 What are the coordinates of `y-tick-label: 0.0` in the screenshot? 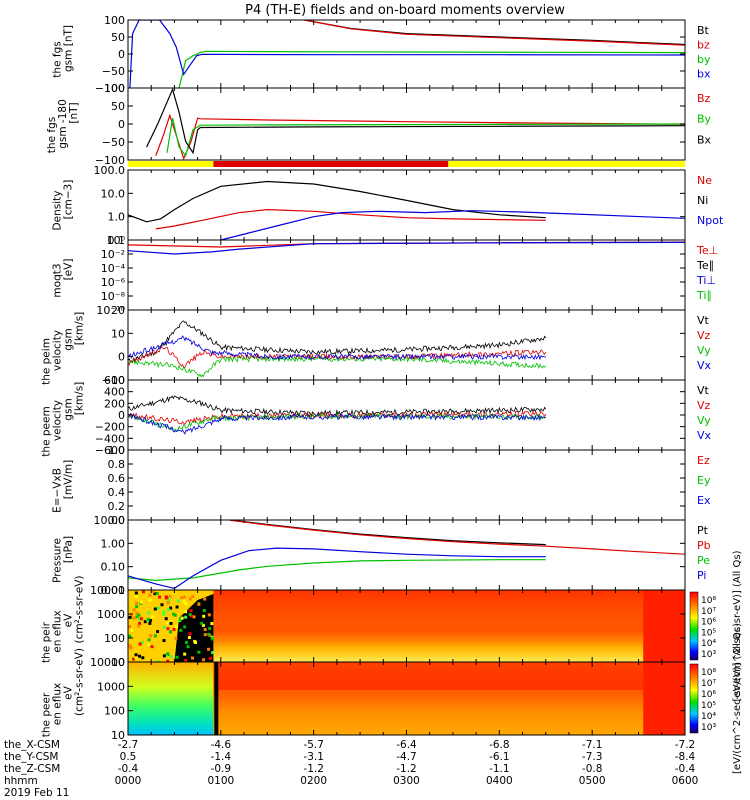 It's located at (117, 520).